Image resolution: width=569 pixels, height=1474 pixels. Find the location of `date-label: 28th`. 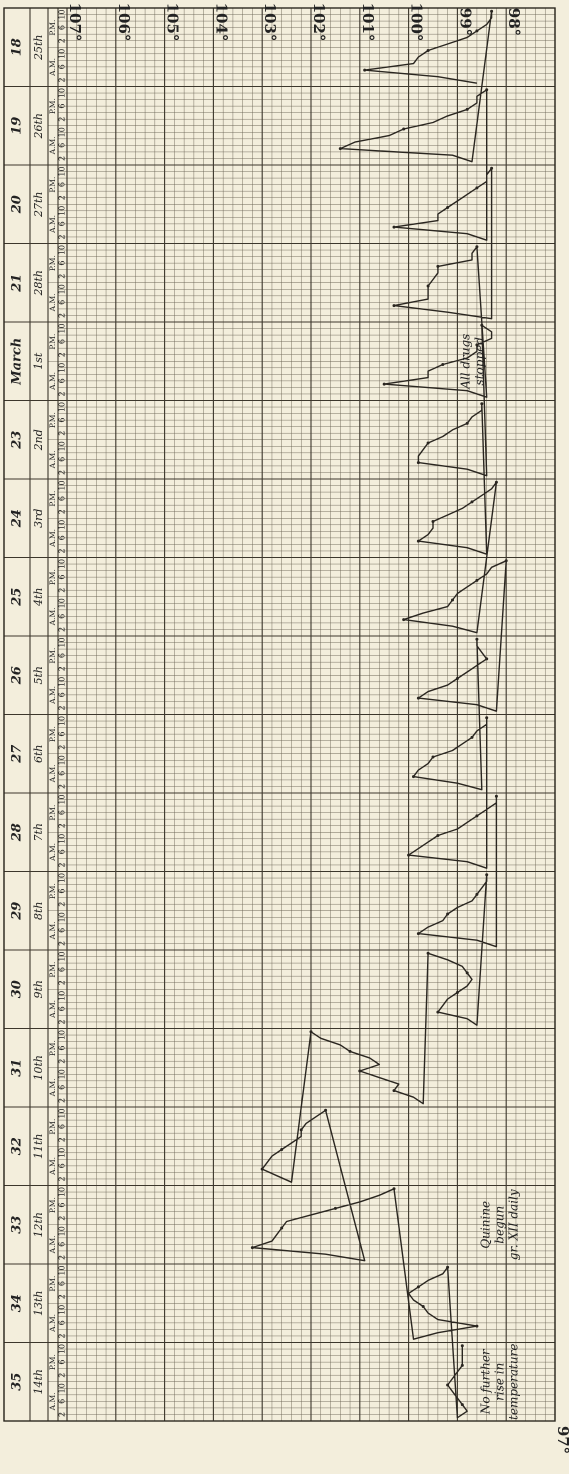

date-label: 28th is located at coordinates (38, 283).